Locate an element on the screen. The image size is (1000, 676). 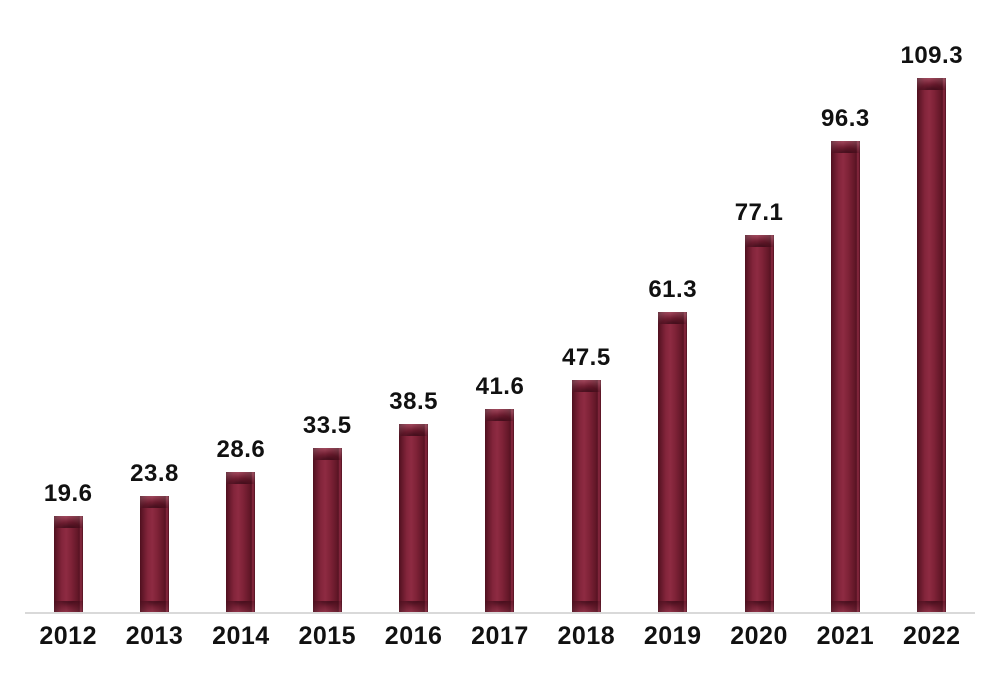
bar-2020 is located at coordinates (759, 423).